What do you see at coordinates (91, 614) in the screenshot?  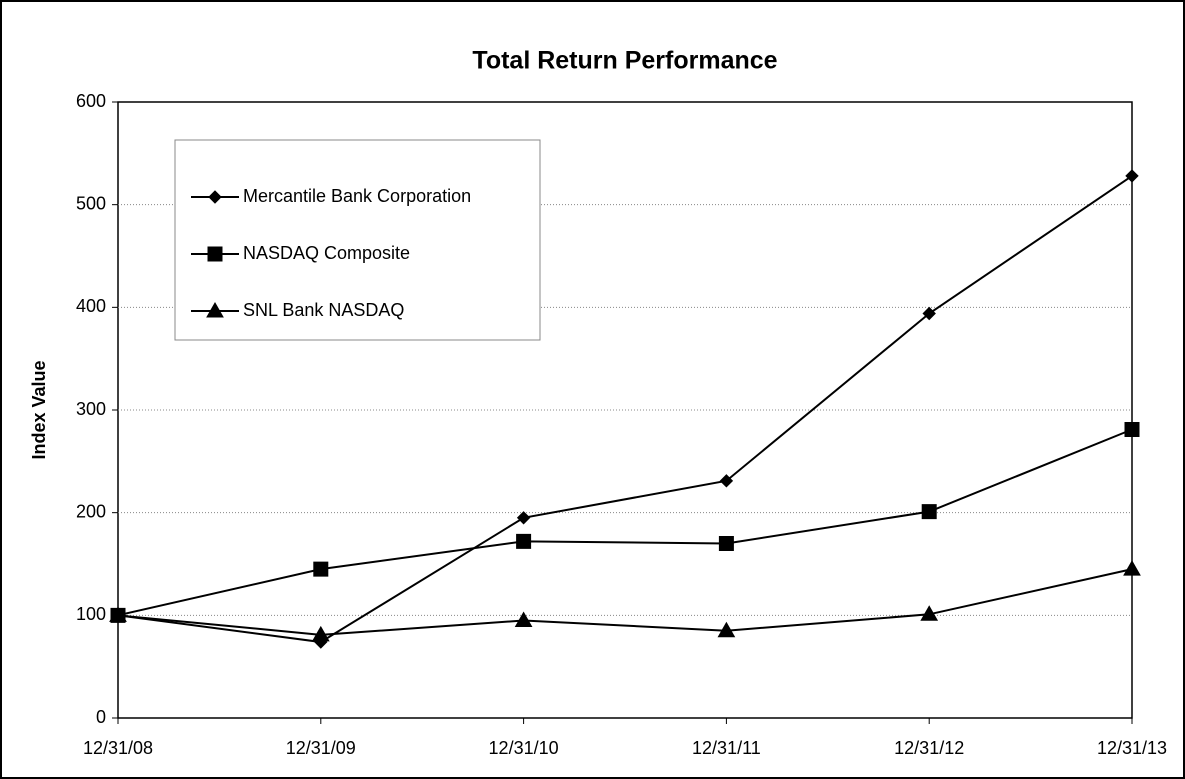 I see `y-tick-label: 100` at bounding box center [91, 614].